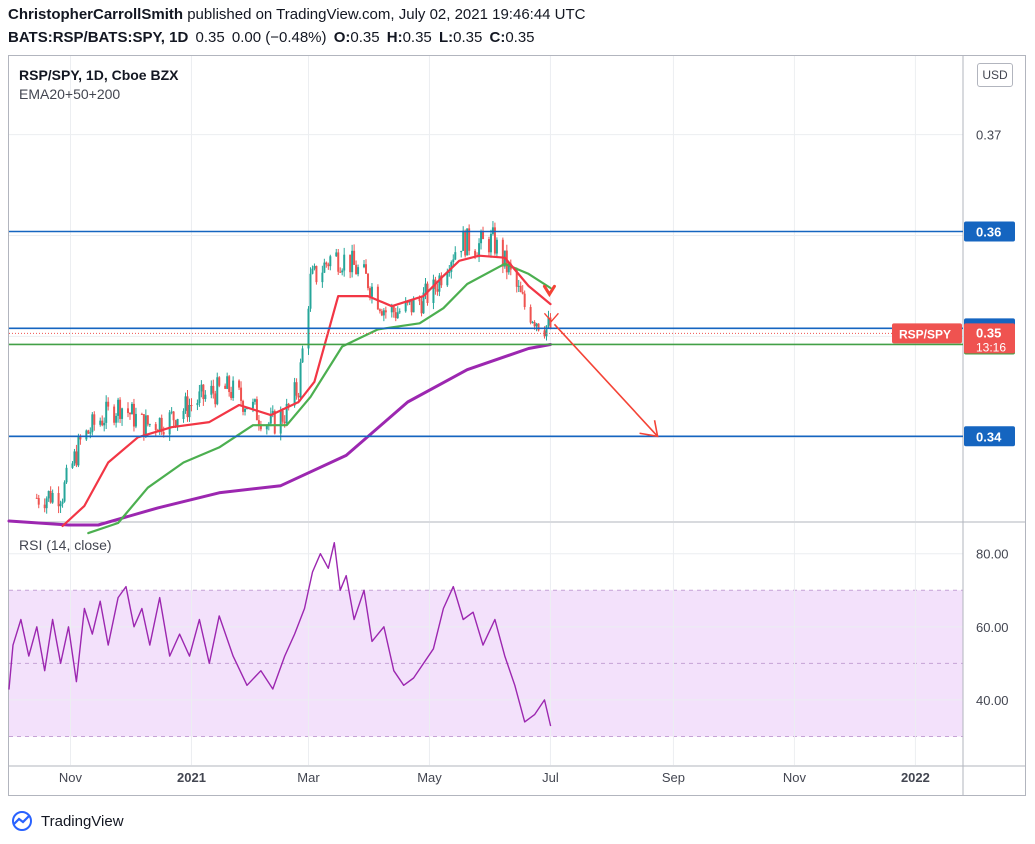 The image size is (1035, 844). What do you see at coordinates (417, 37) in the screenshot?
I see `high-value: 0.35` at bounding box center [417, 37].